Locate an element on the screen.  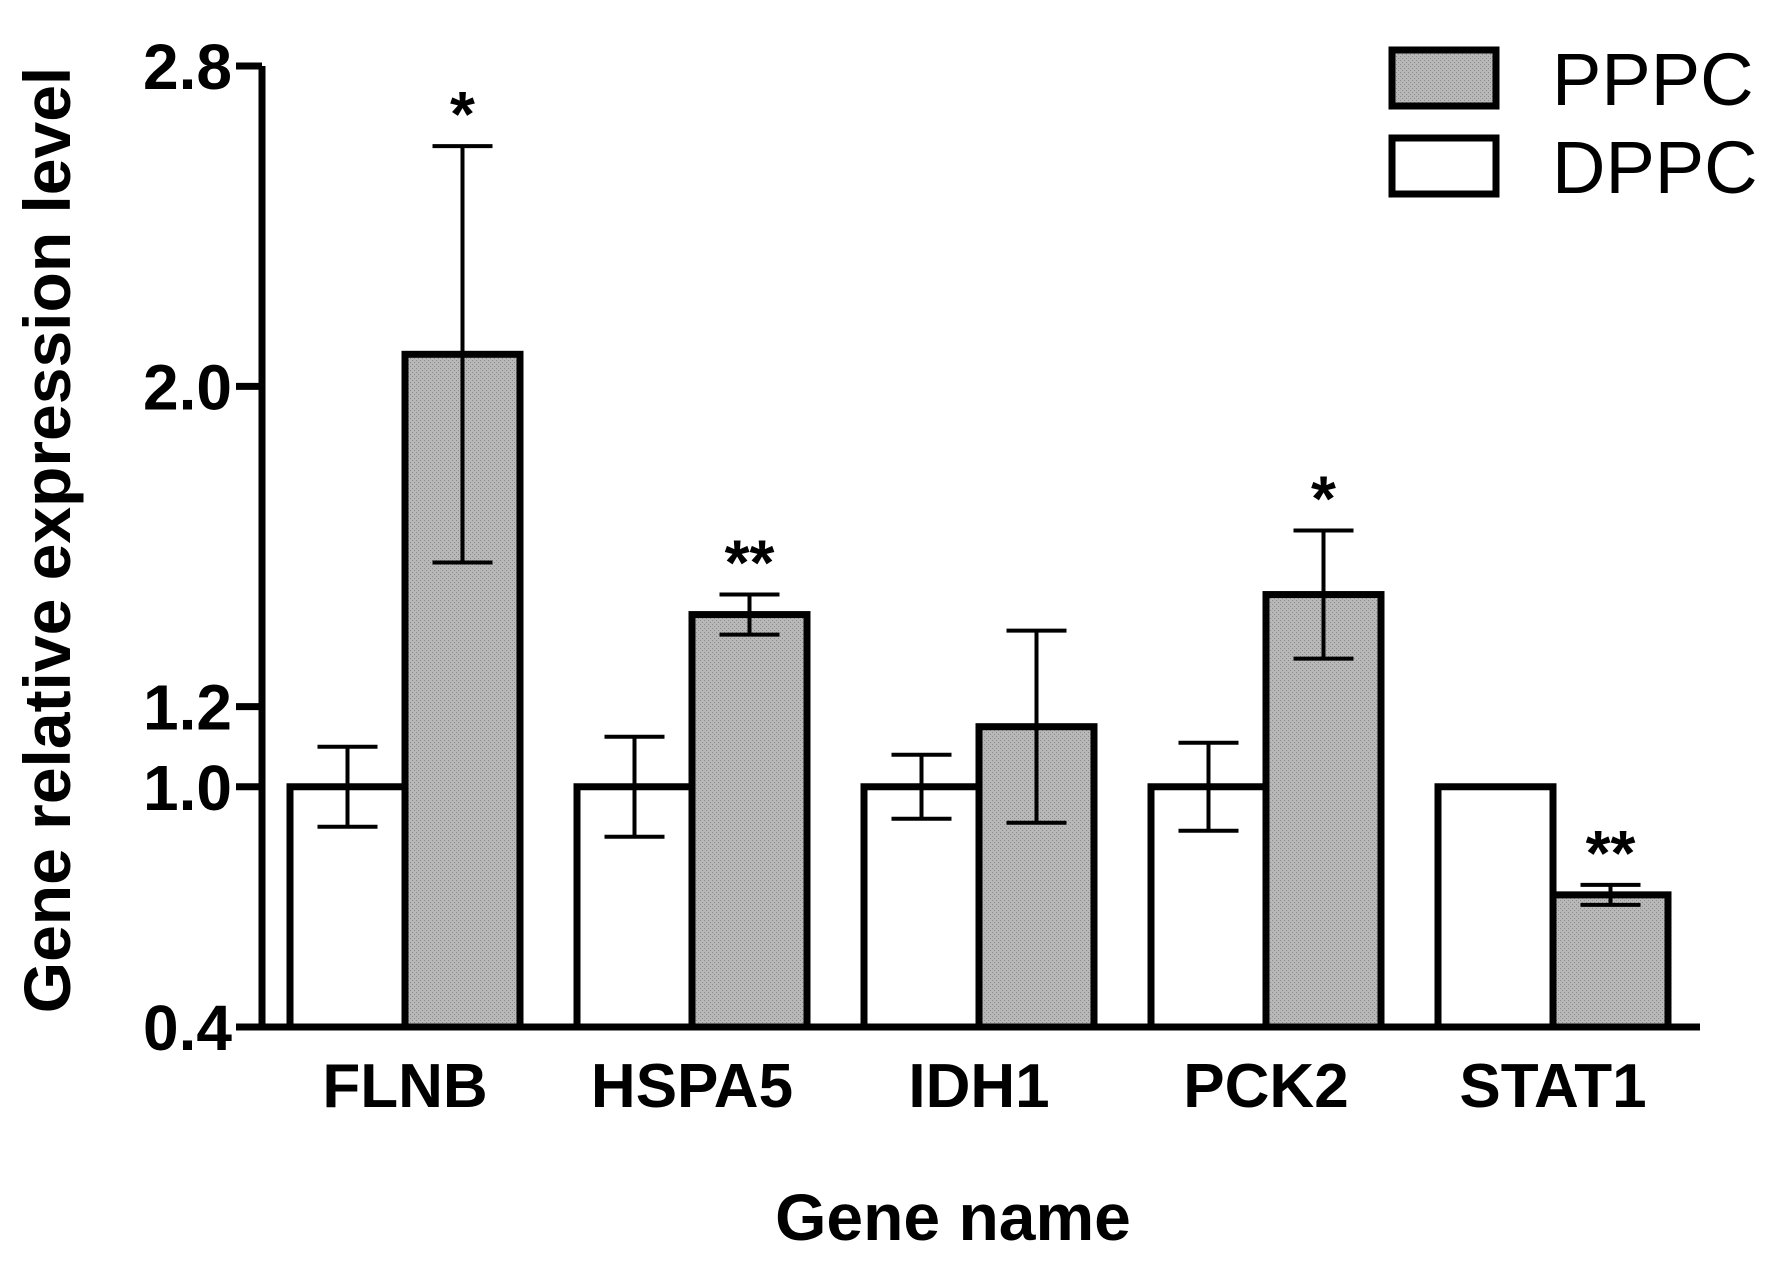
x-axis-title: Gene name is located at coordinates (953, 1217).